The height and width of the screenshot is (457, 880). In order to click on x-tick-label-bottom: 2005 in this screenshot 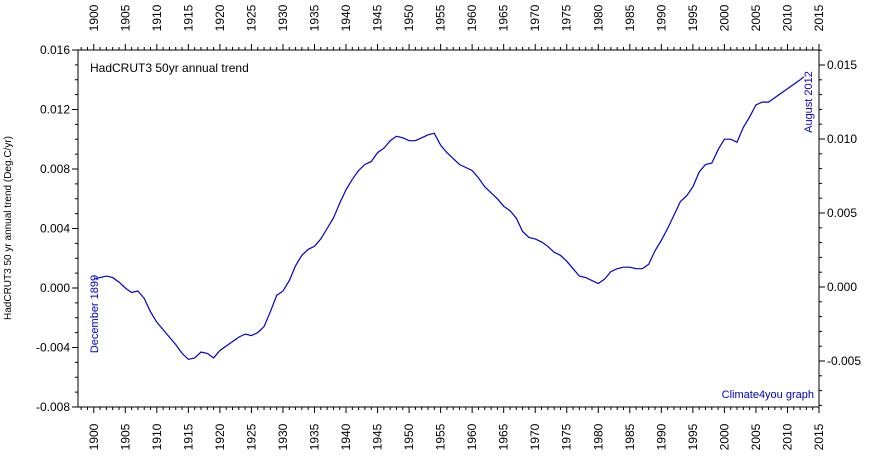, I will do `click(756, 436)`.